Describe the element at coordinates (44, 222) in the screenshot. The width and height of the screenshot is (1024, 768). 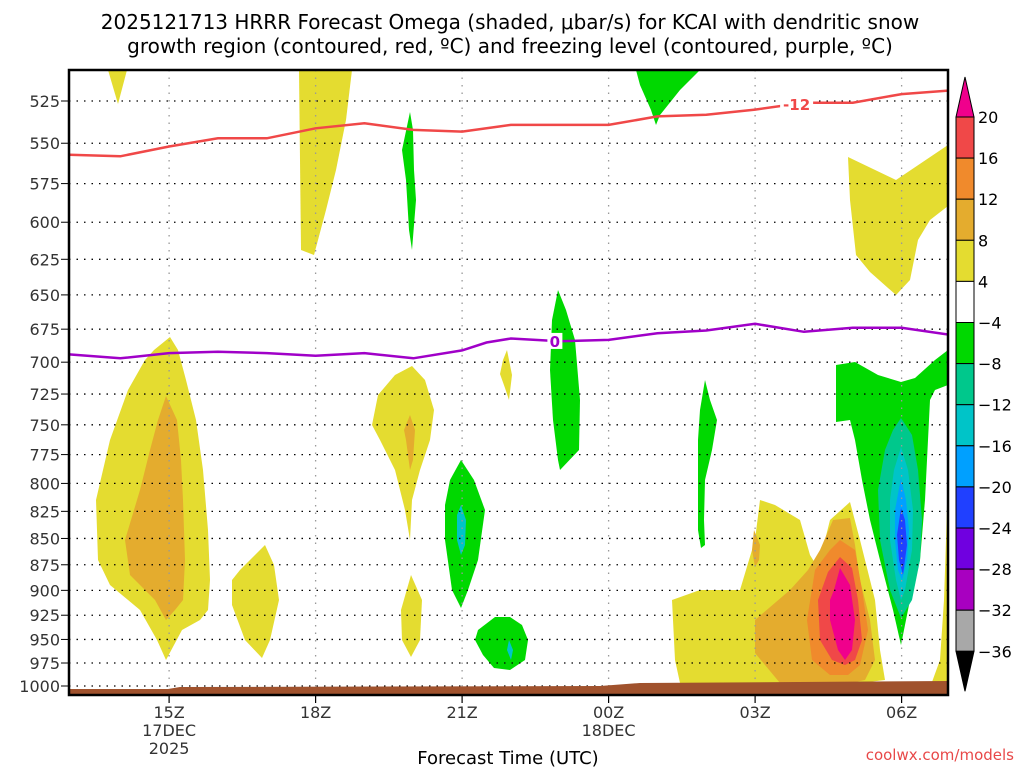
I see `y-tick-label: 600` at that location.